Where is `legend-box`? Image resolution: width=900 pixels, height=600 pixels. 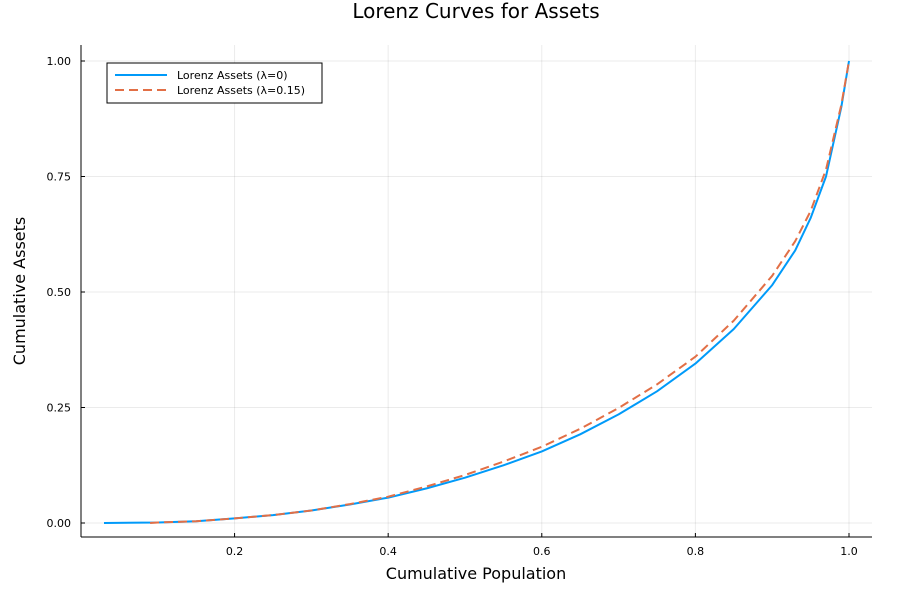 legend-box is located at coordinates (214, 83).